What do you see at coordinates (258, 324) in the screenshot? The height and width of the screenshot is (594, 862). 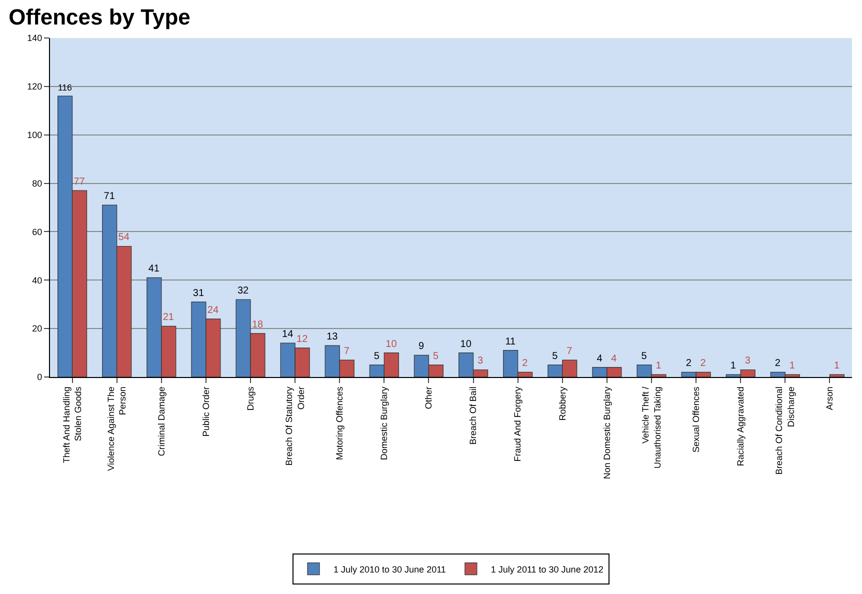 I see `data-label: 18` at bounding box center [258, 324].